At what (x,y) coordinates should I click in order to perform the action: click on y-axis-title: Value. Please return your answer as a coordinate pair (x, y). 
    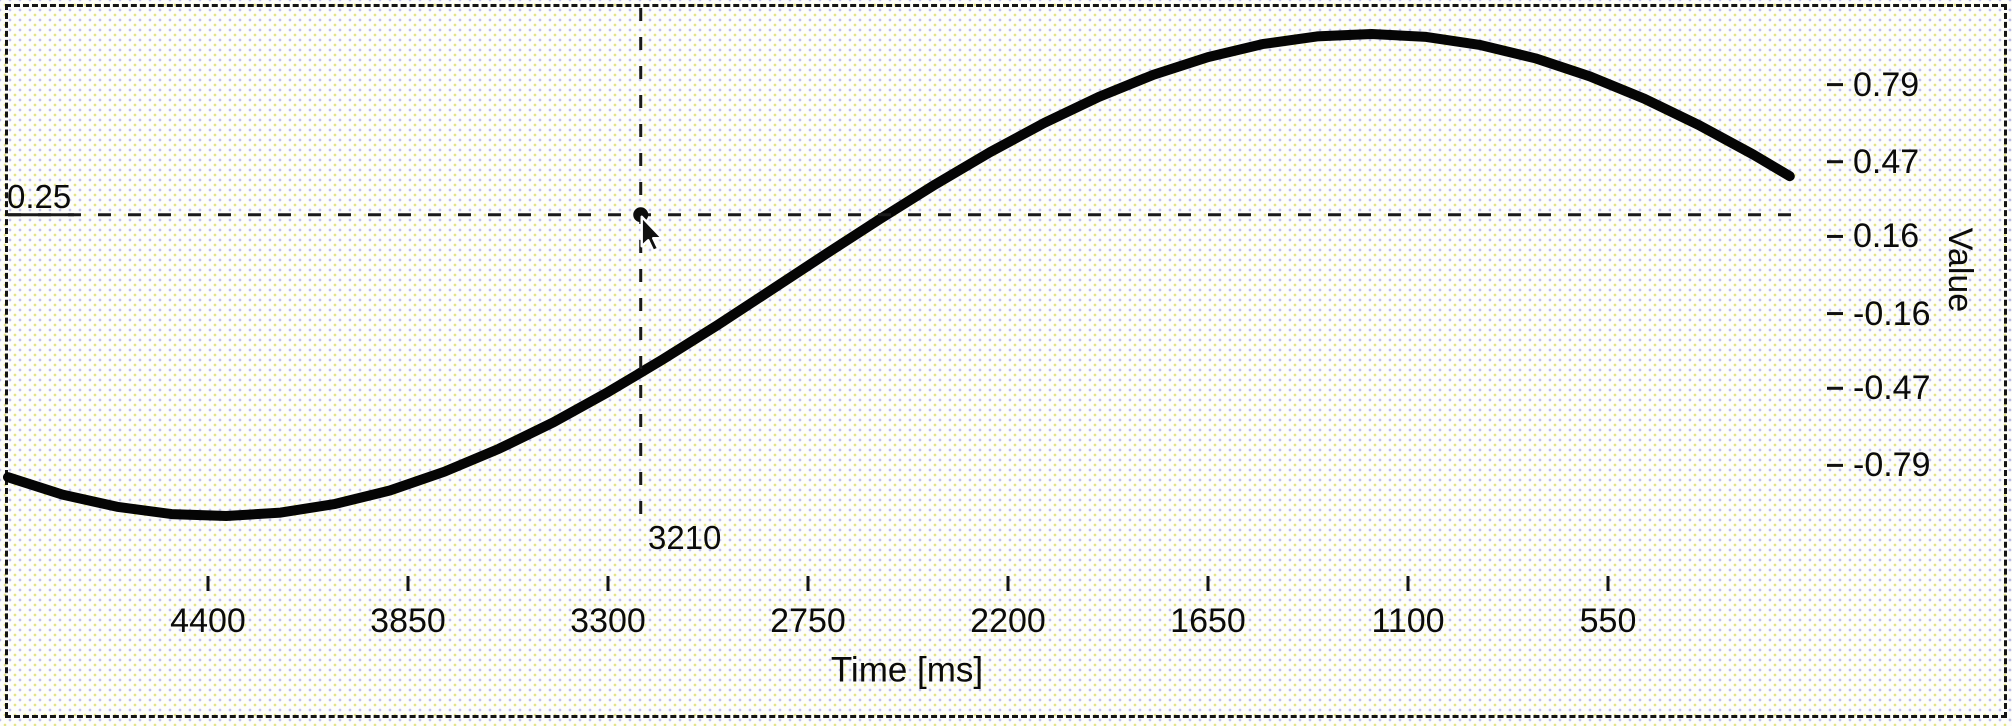
    Looking at the image, I should click on (1960, 270).